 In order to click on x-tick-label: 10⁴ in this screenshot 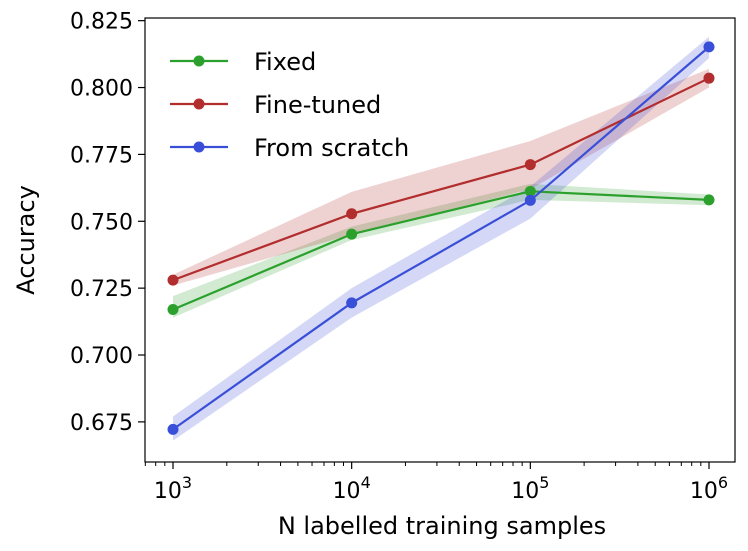, I will do `click(352, 488)`.